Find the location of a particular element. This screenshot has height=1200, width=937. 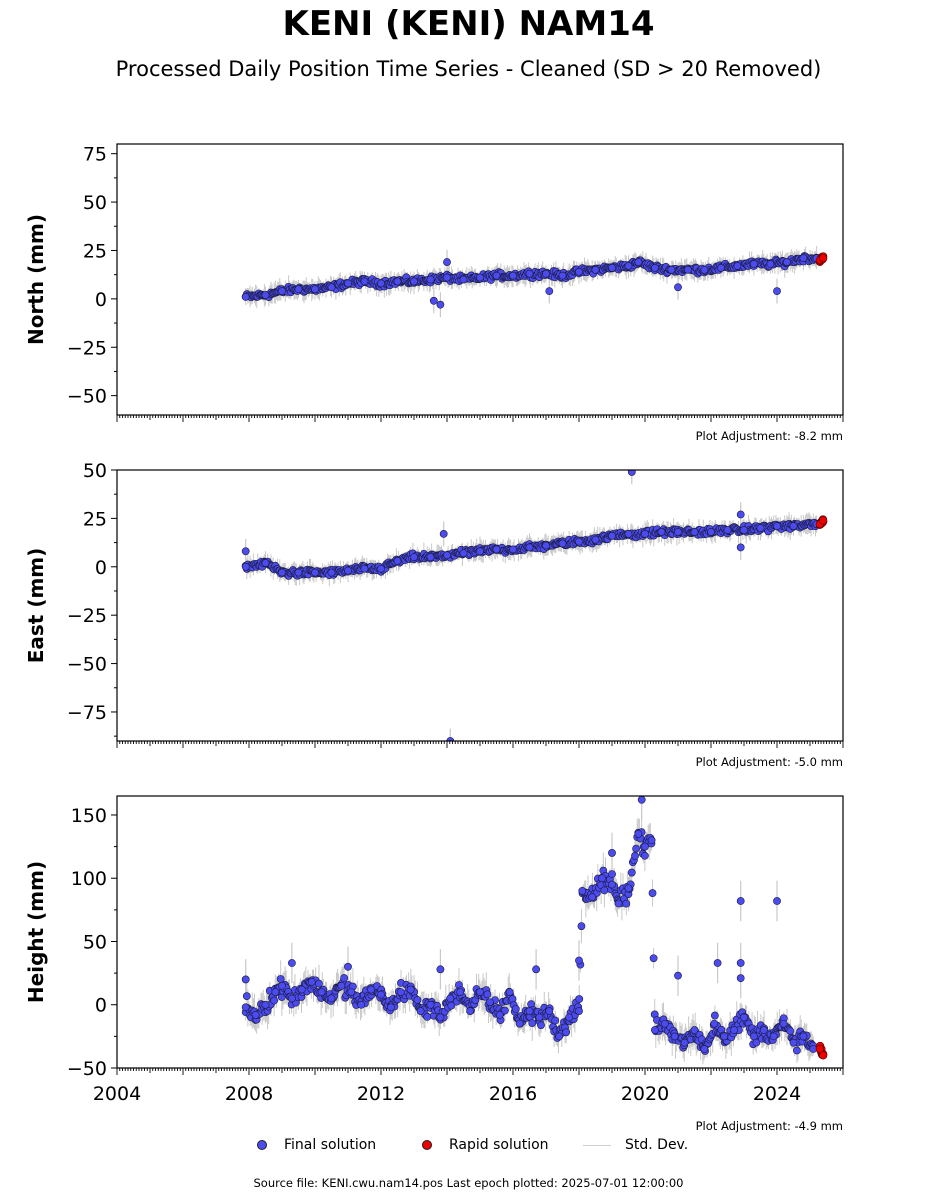

page-title: KENI (KENI) NAM14 is located at coordinates (468, 24).